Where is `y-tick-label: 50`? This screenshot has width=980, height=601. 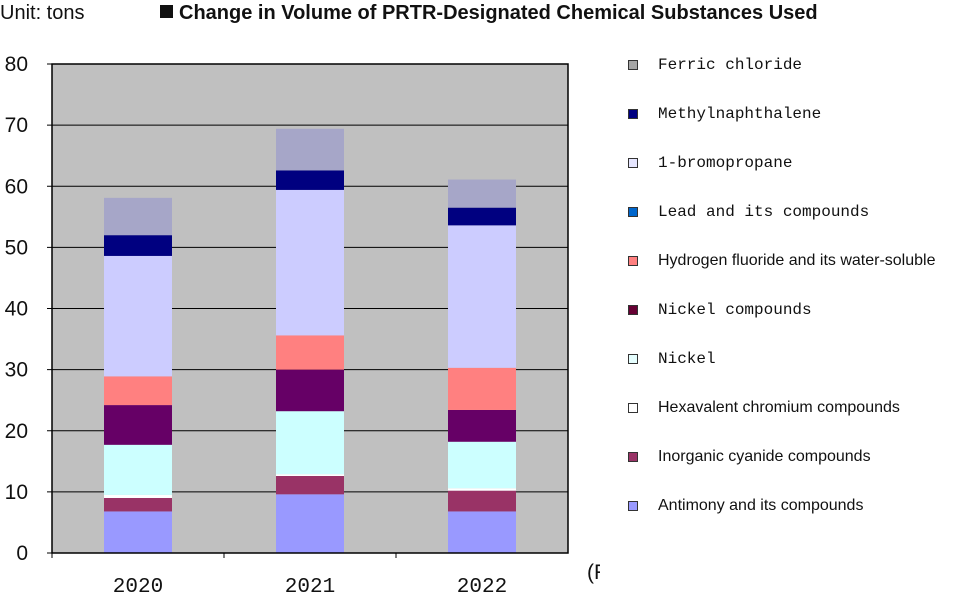
y-tick-label: 50 is located at coordinates (16, 247).